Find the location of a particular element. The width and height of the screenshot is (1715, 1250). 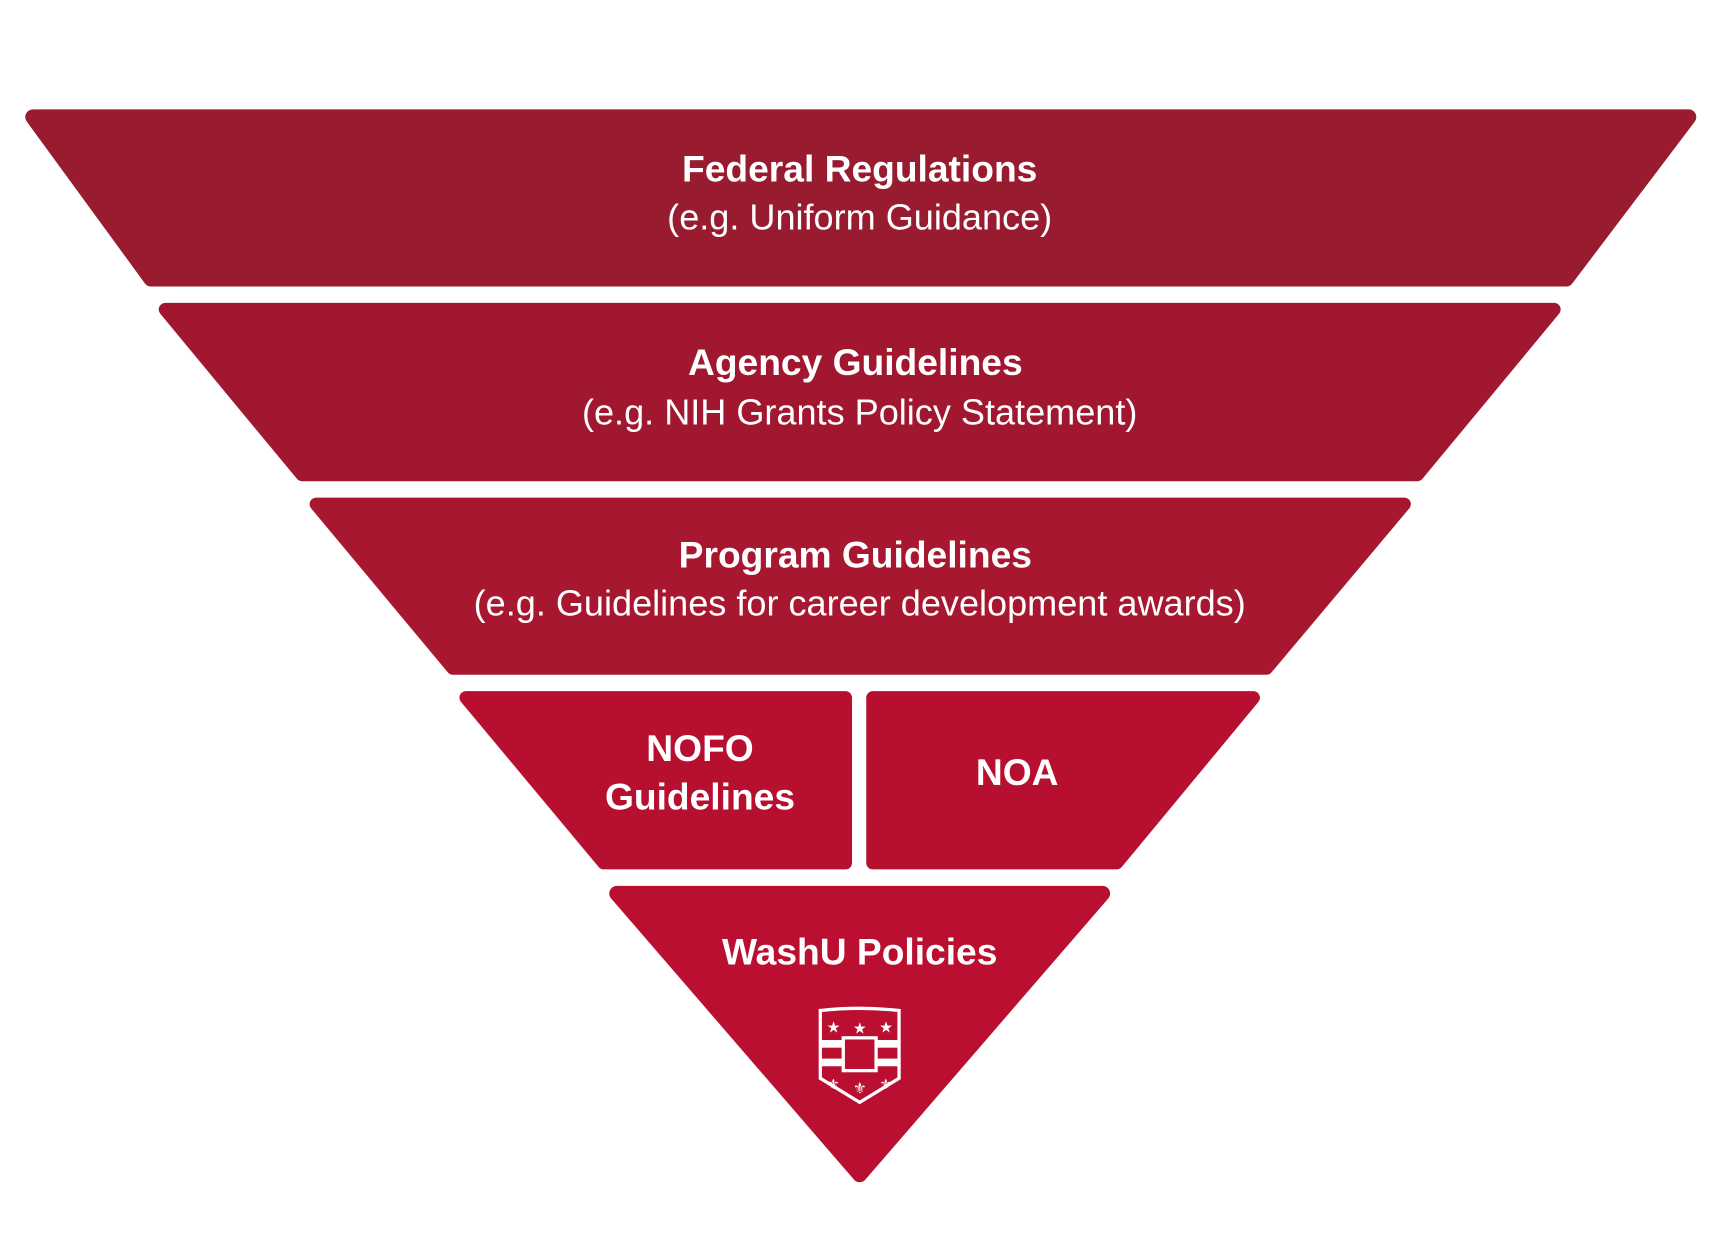

noa-title: NOA is located at coordinates (1017, 772).